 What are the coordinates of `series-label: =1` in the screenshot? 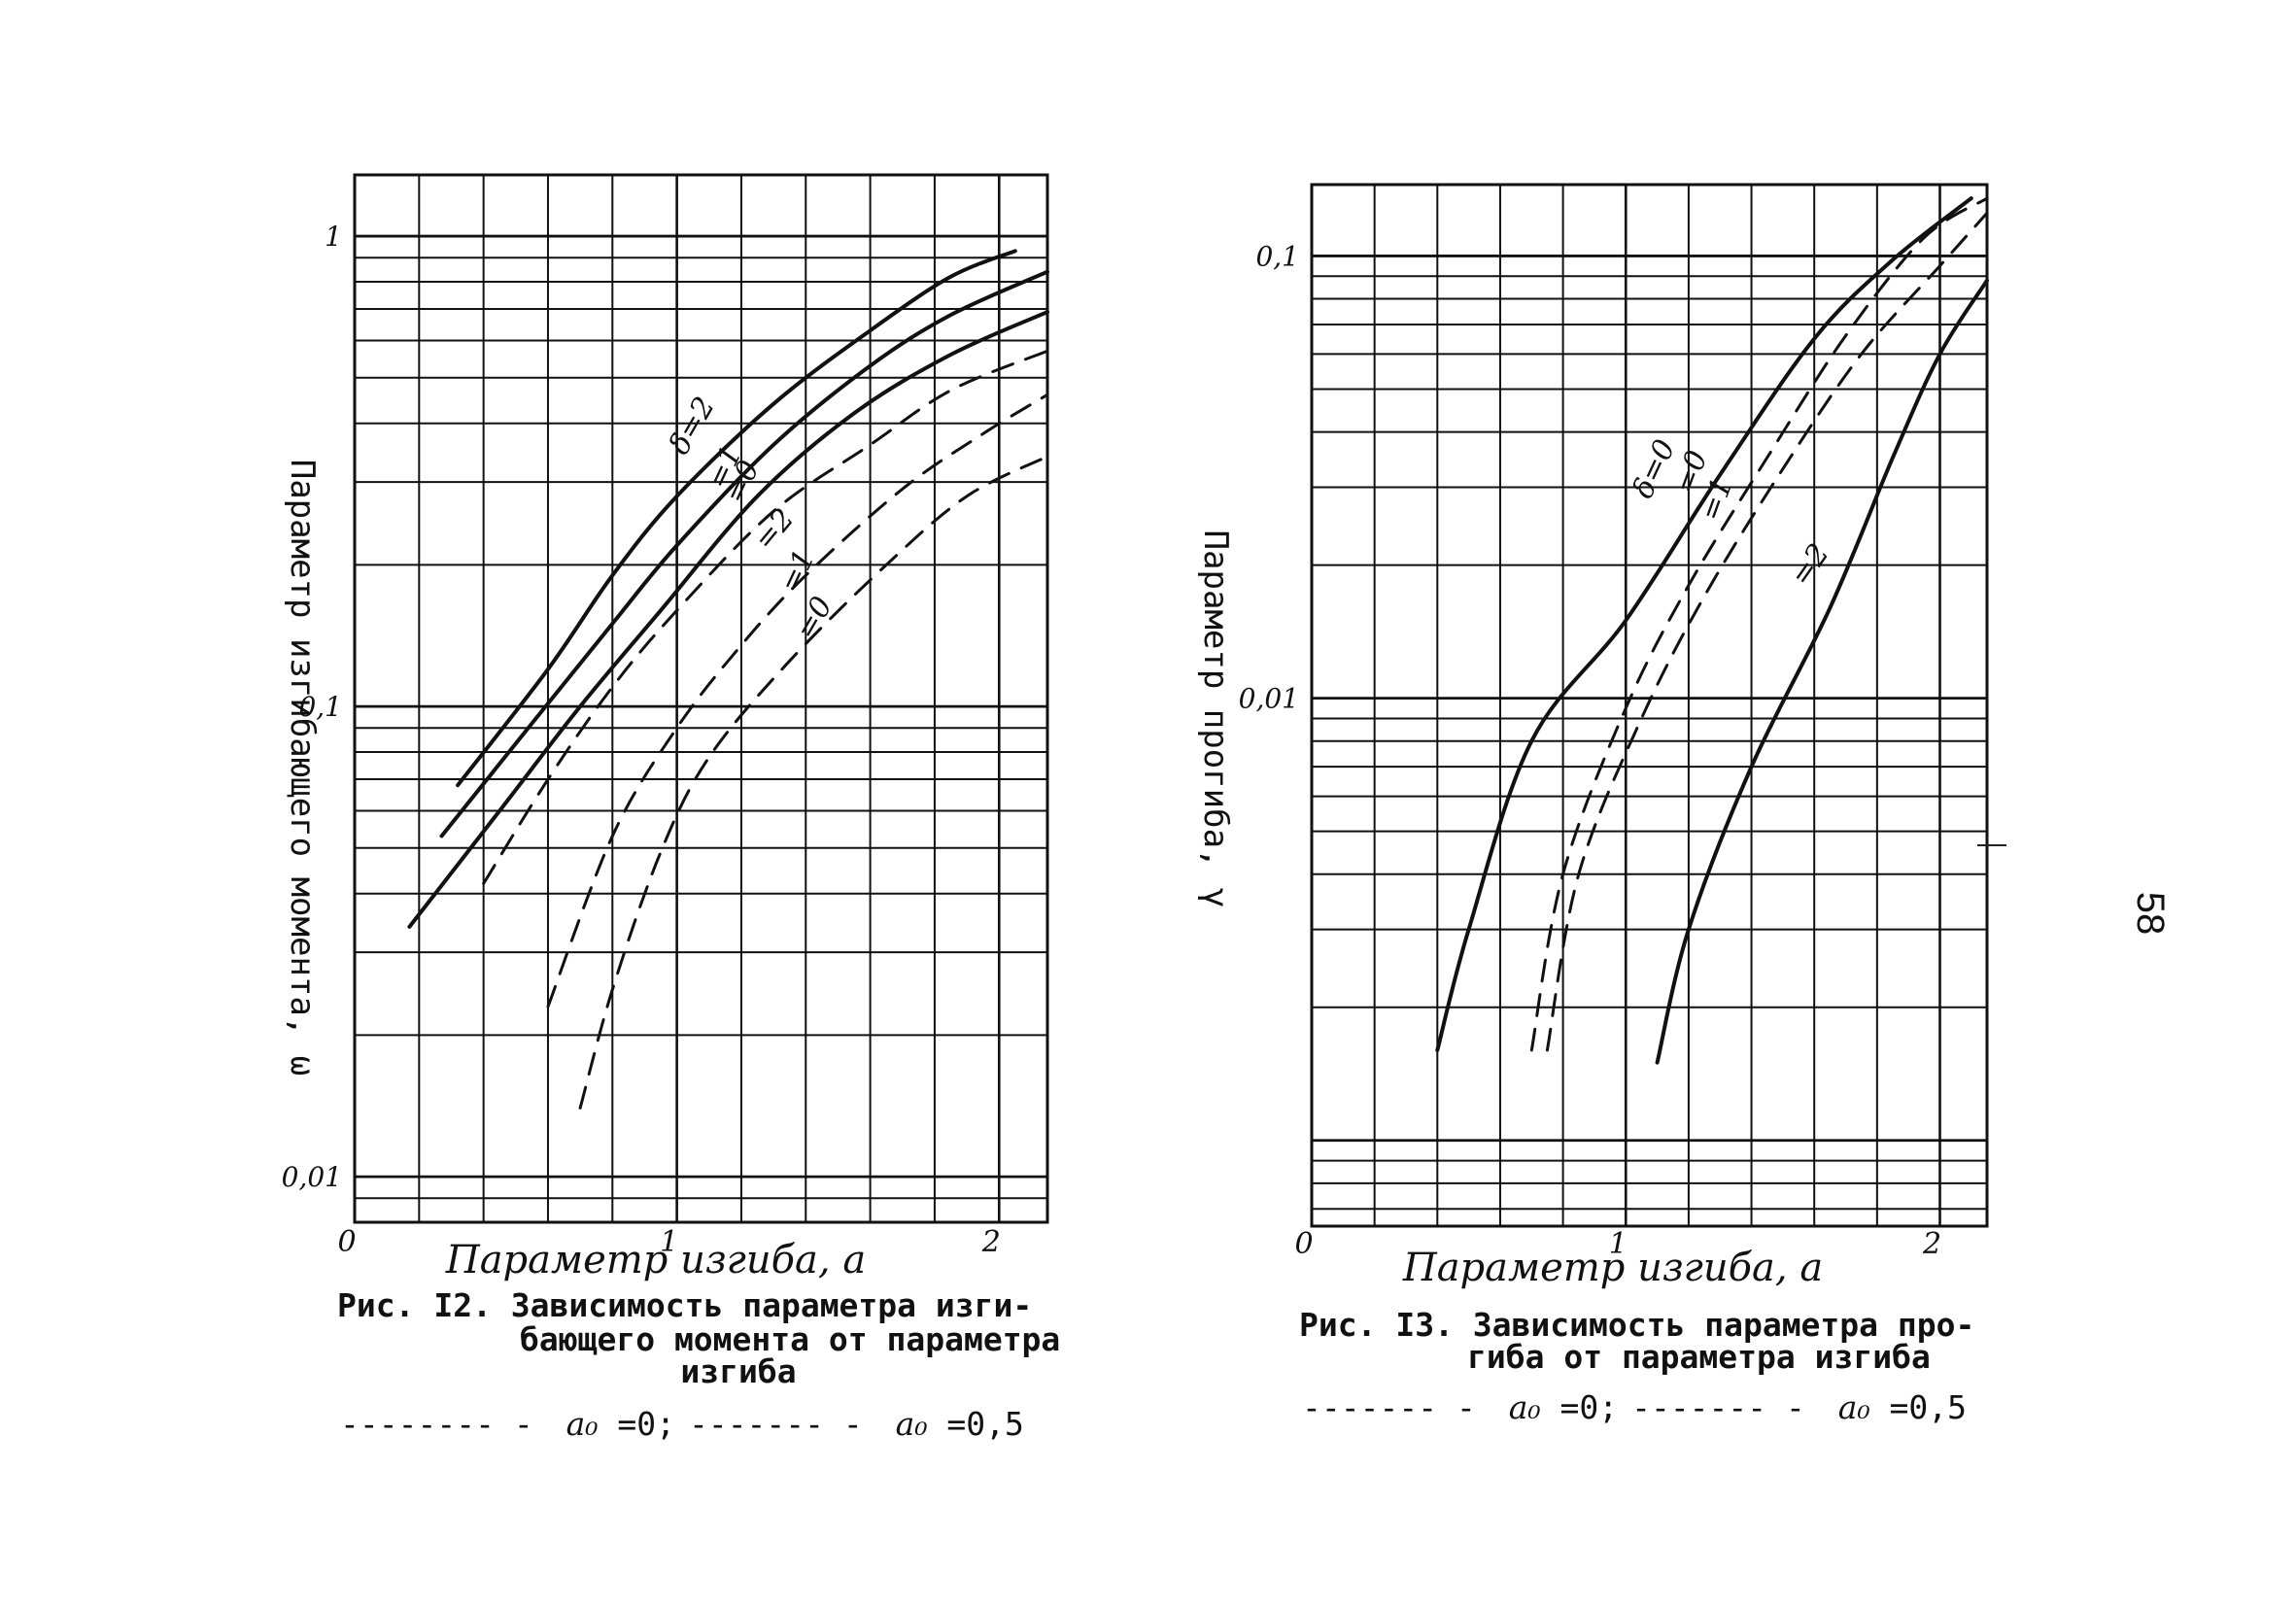 It's located at (797, 571).